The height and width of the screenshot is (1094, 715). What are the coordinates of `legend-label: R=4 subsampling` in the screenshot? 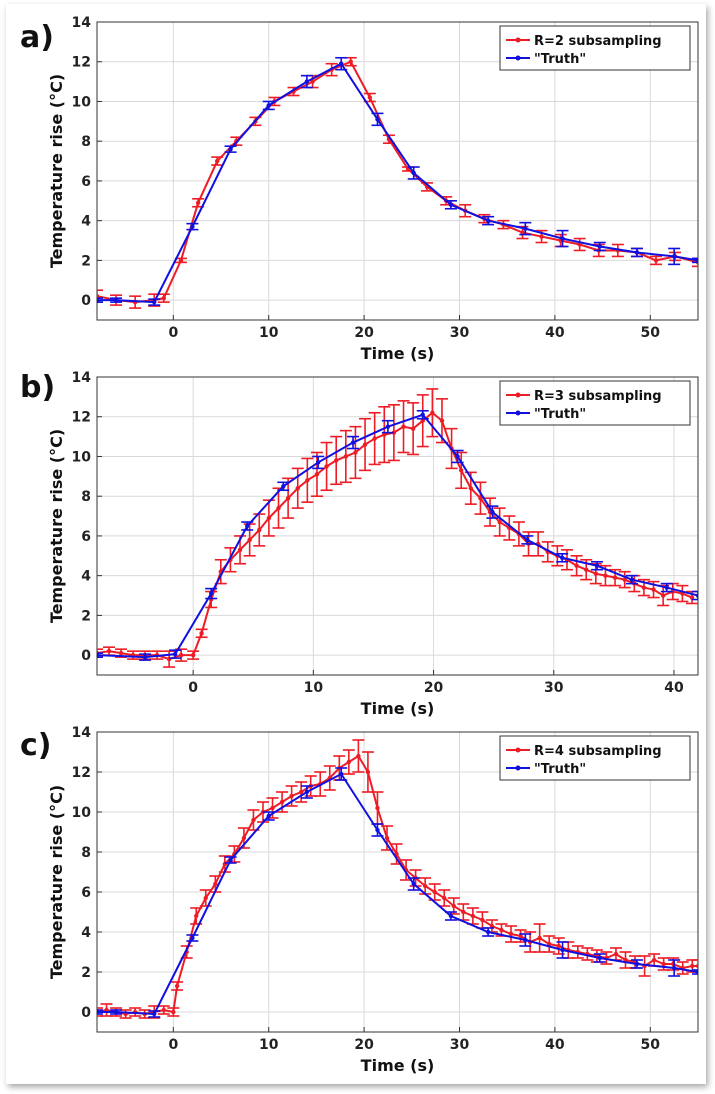 It's located at (598, 751).